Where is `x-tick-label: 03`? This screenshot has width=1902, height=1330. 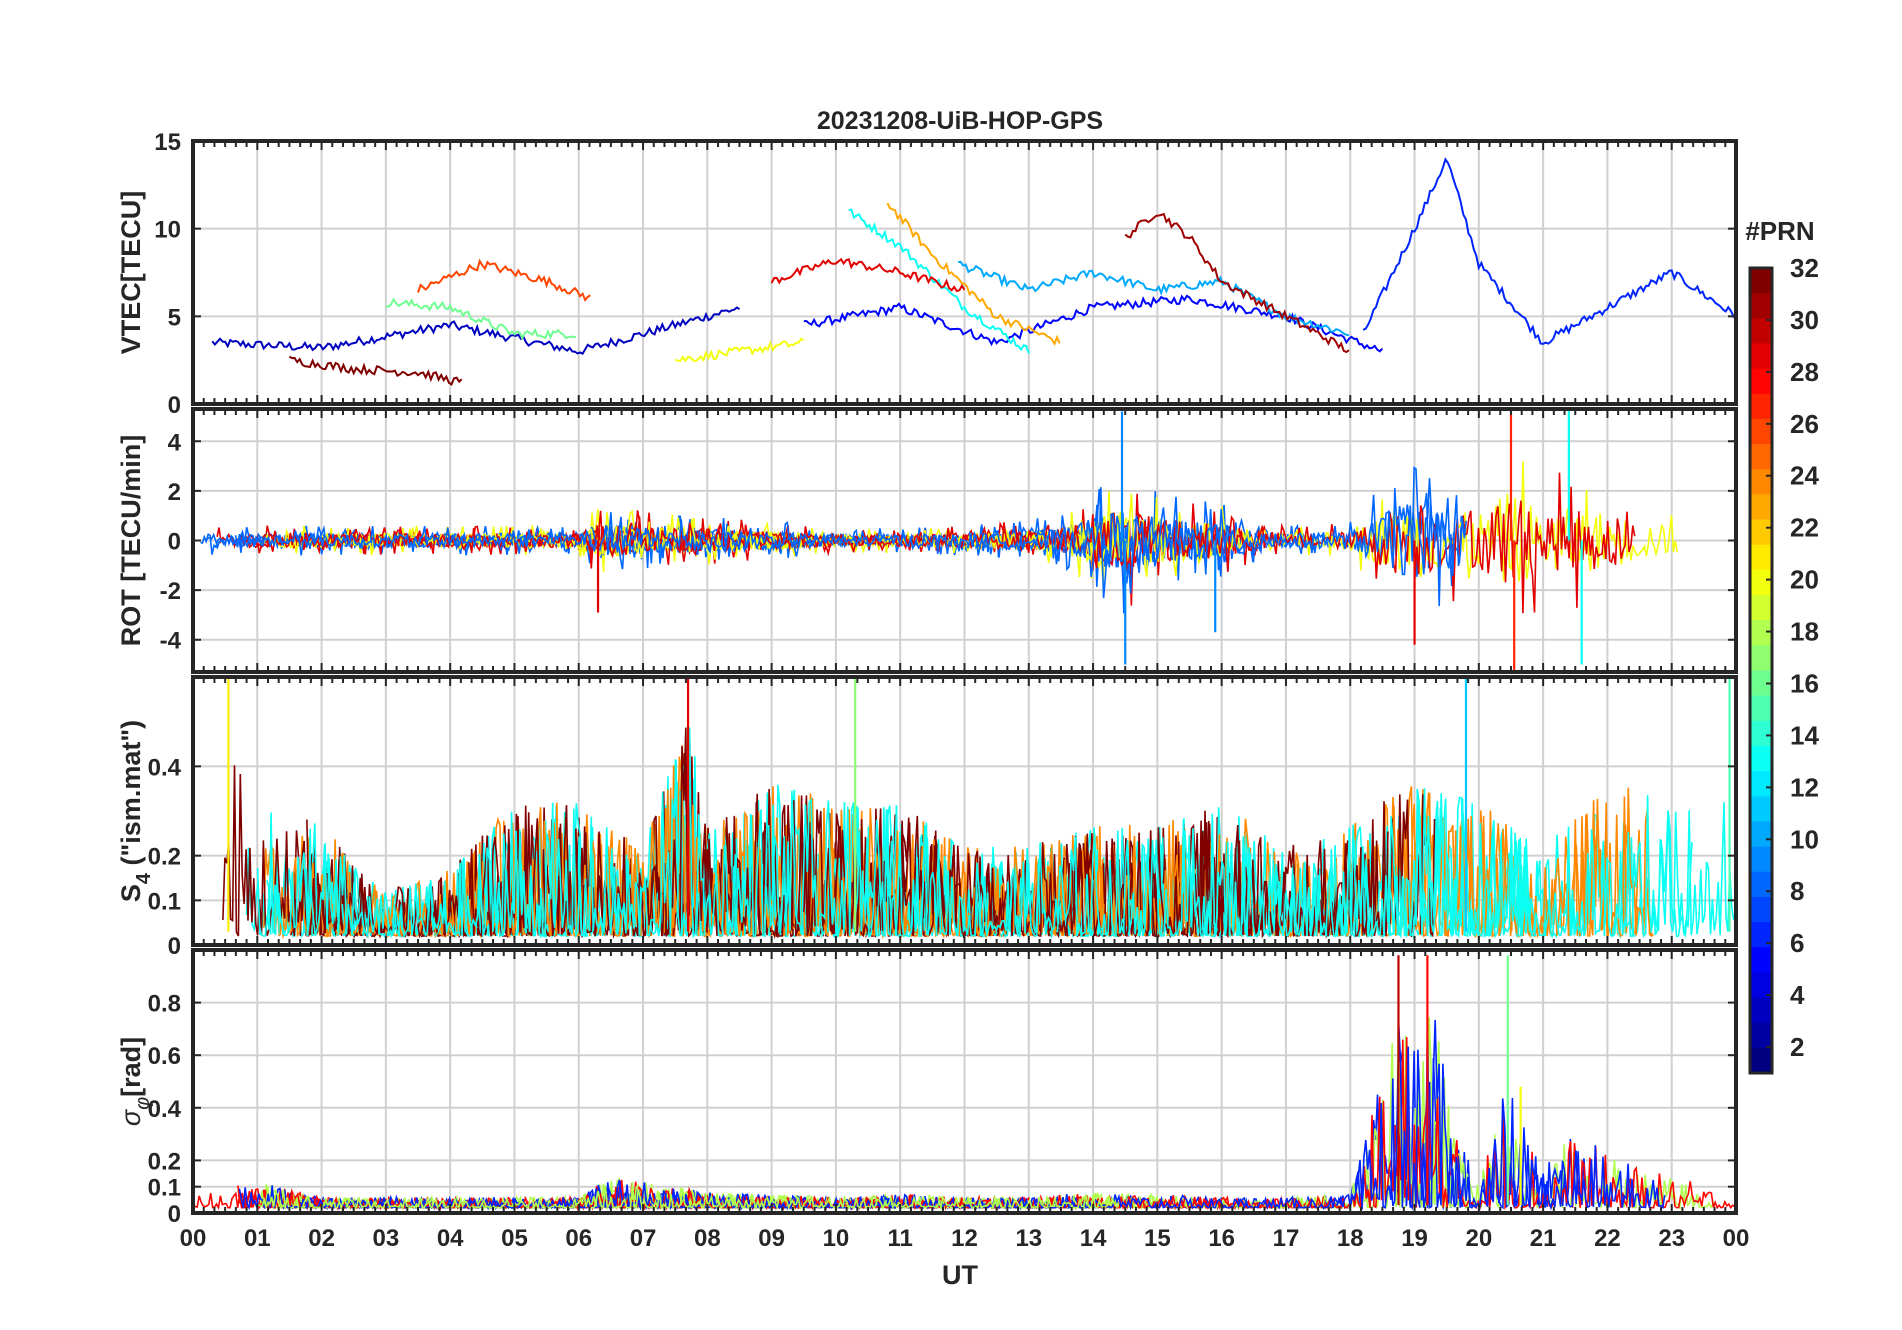 x-tick-label: 03 is located at coordinates (386, 1238).